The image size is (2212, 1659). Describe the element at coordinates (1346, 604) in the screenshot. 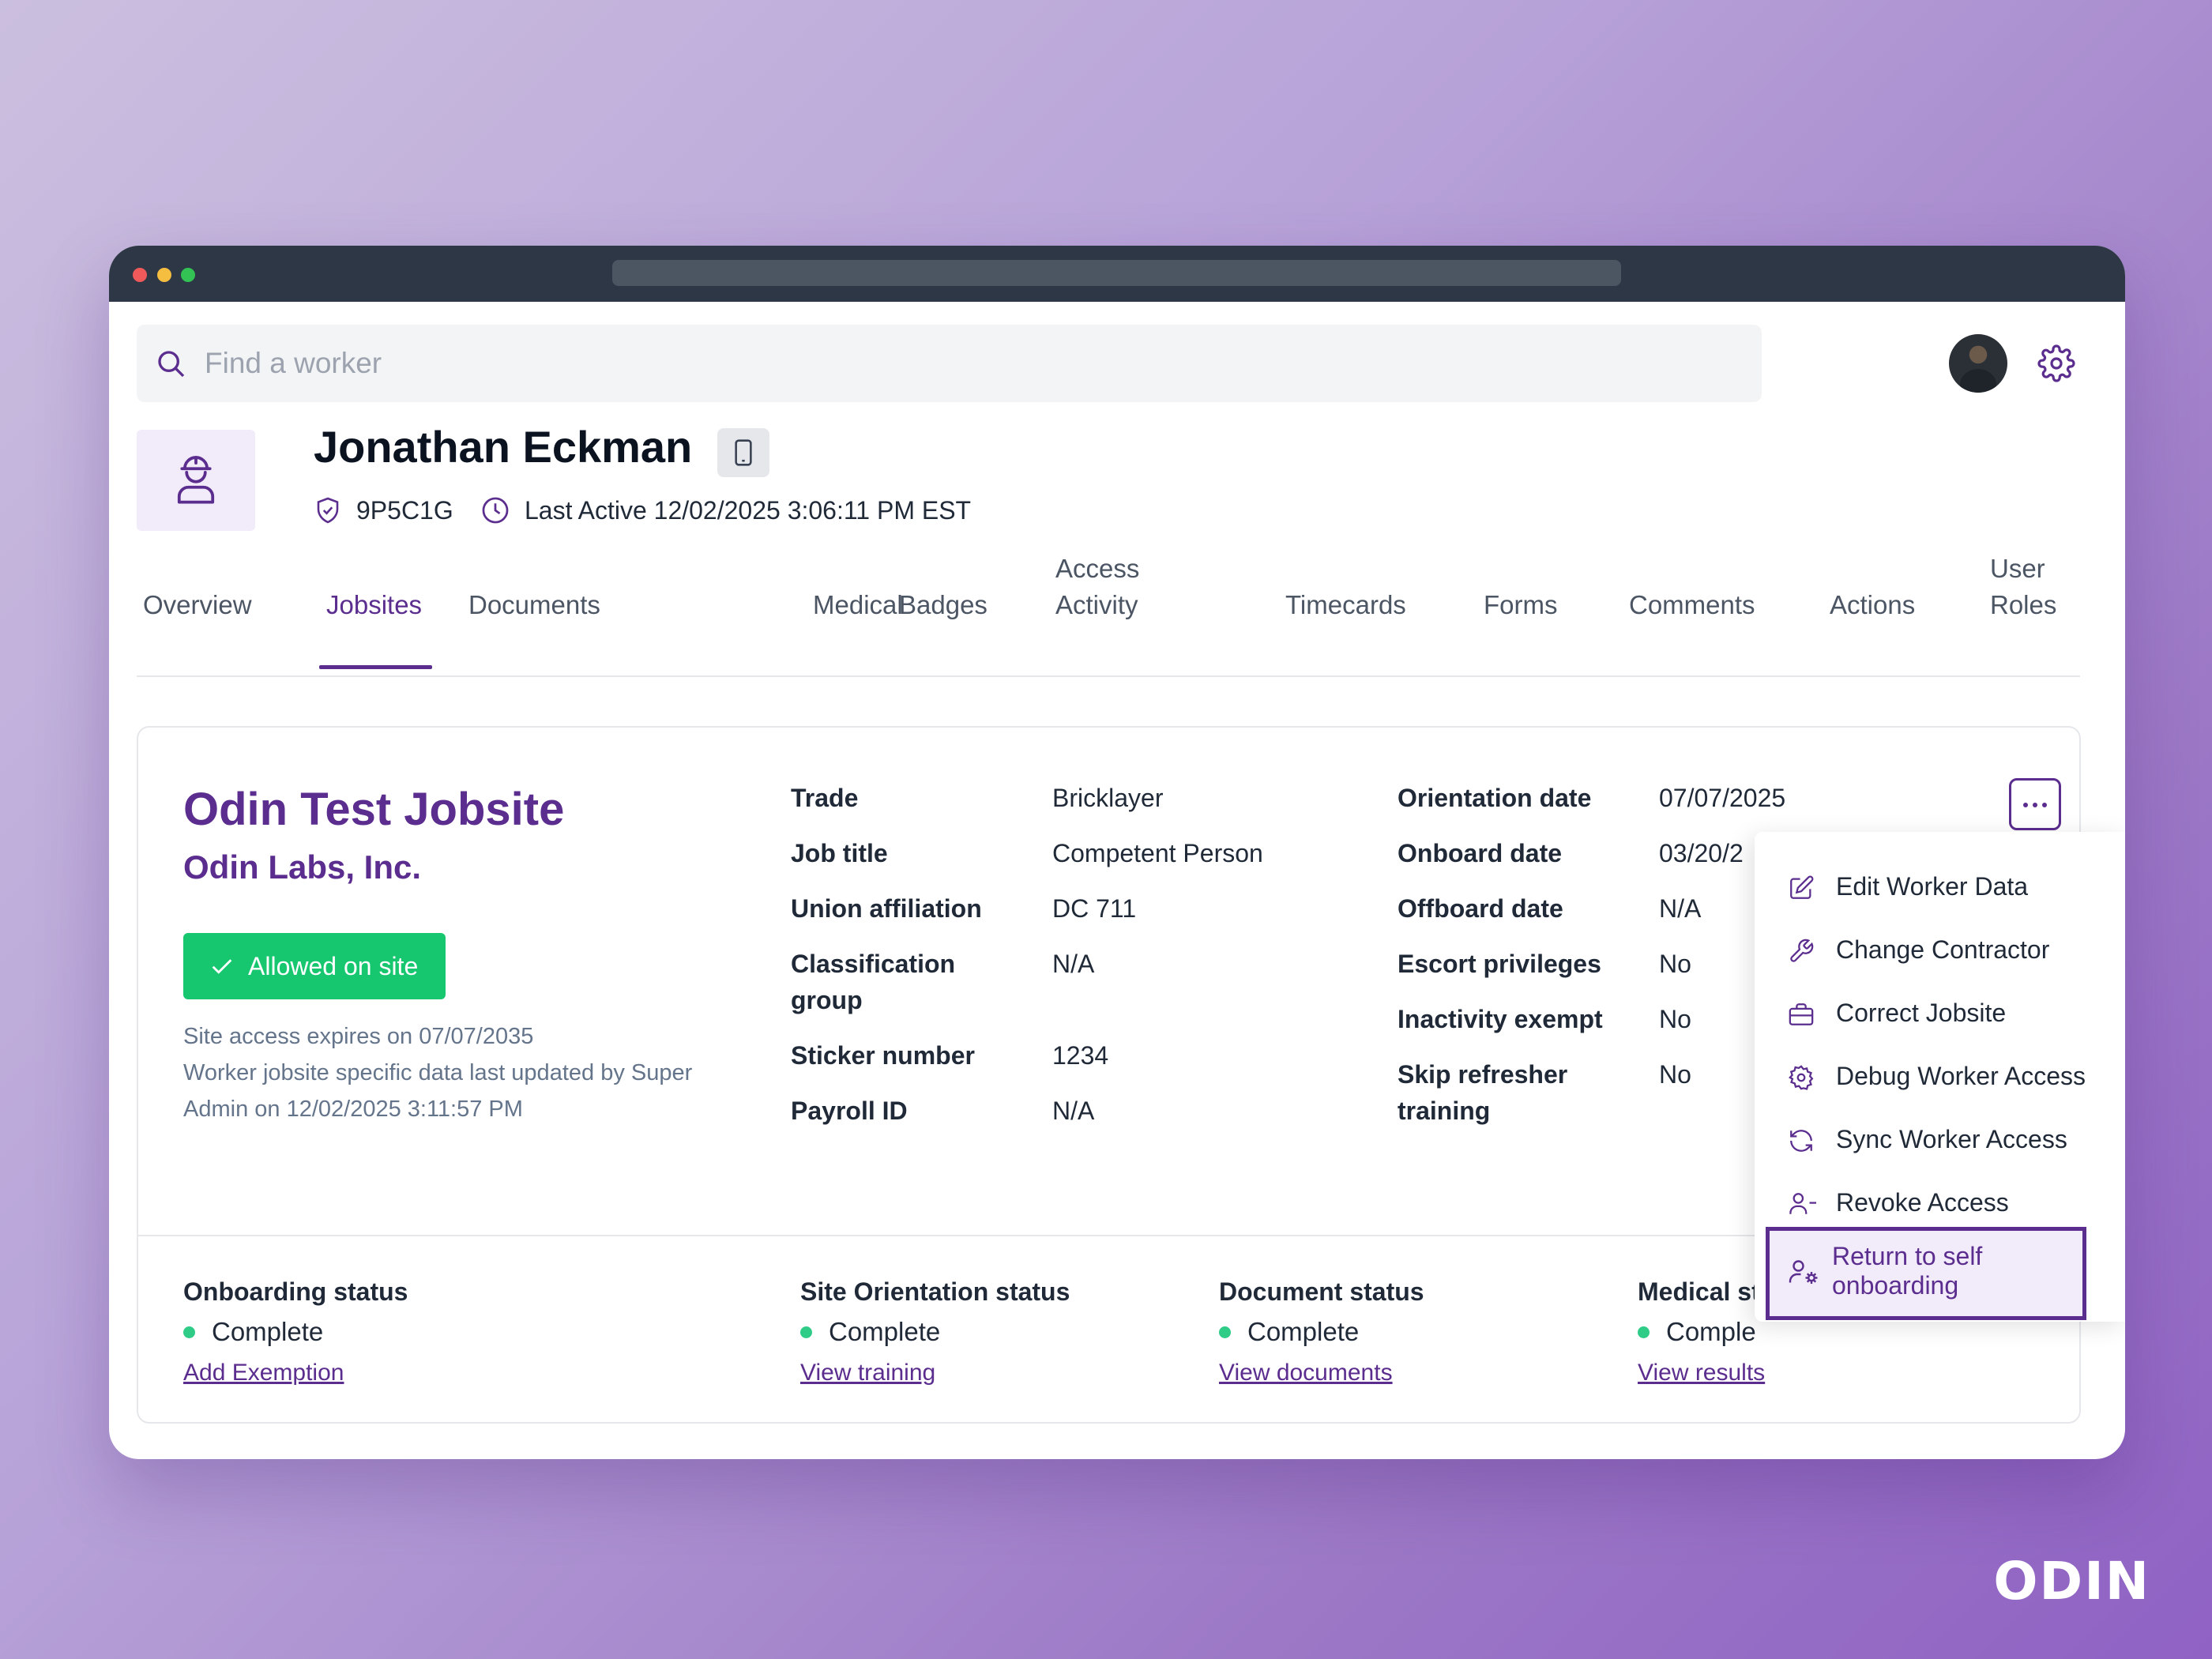

I see `tab-timecards: Timecards` at that location.